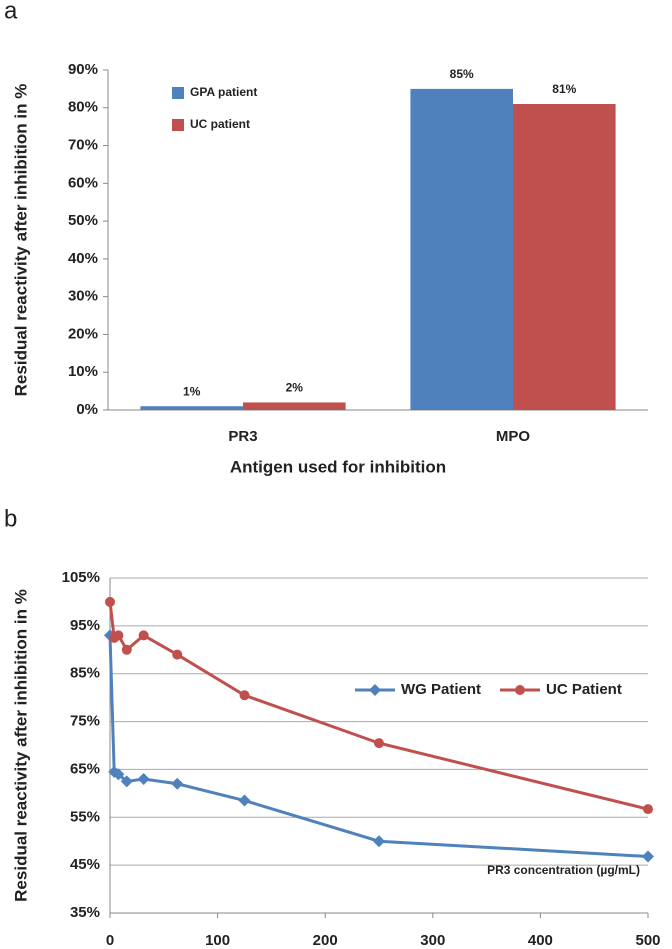 Image resolution: width=672 pixels, height=949 pixels. I want to click on panel-label: b, so click(10, 518).